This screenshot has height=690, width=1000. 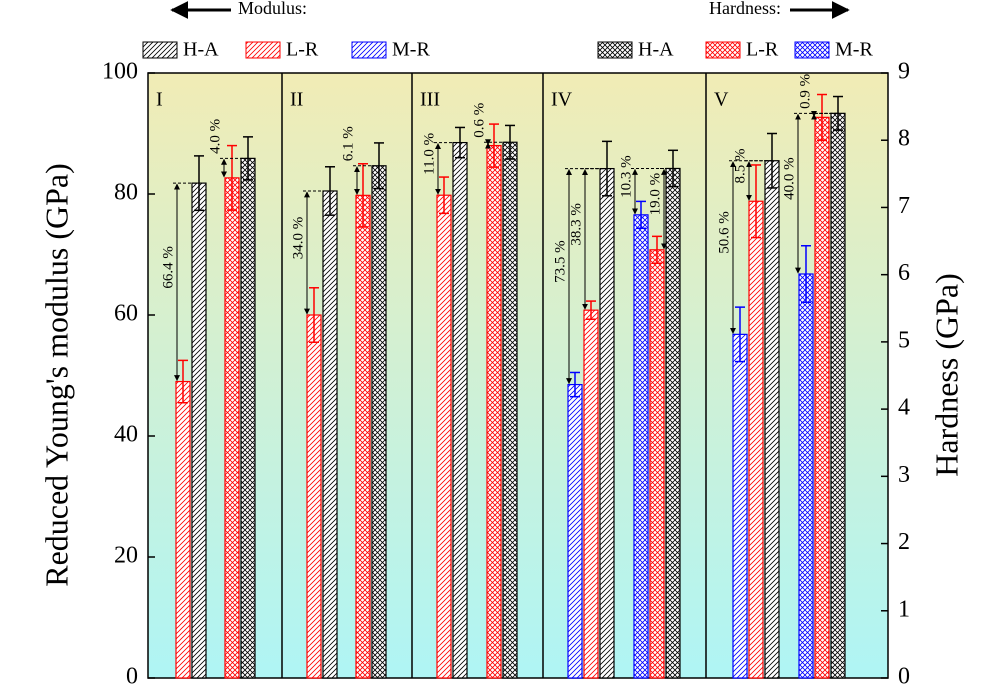 What do you see at coordinates (904, 475) in the screenshot?
I see `y2-tick-label: 3` at bounding box center [904, 475].